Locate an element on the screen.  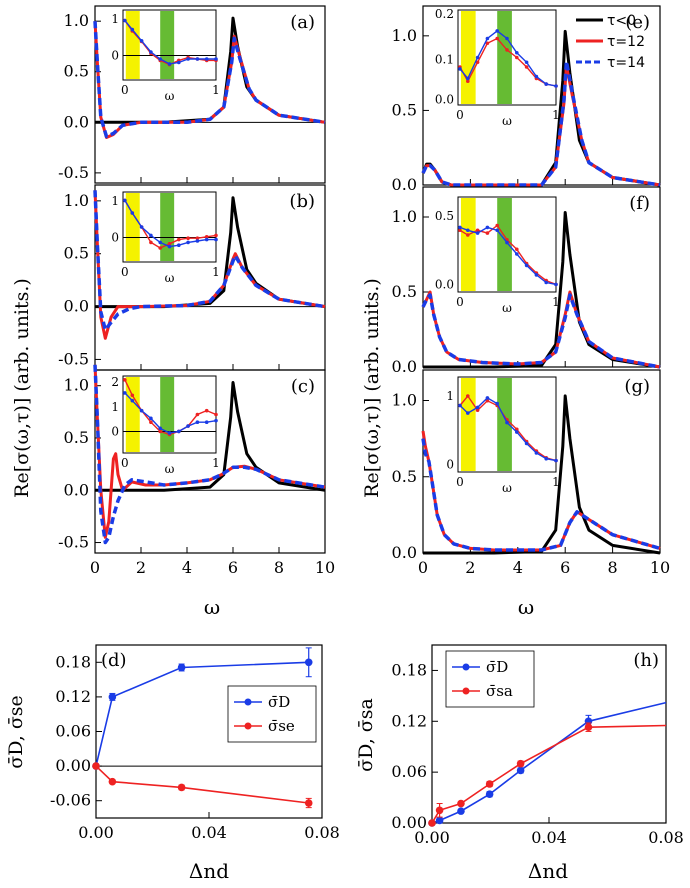
series-line is located at coordinates (202, 714).